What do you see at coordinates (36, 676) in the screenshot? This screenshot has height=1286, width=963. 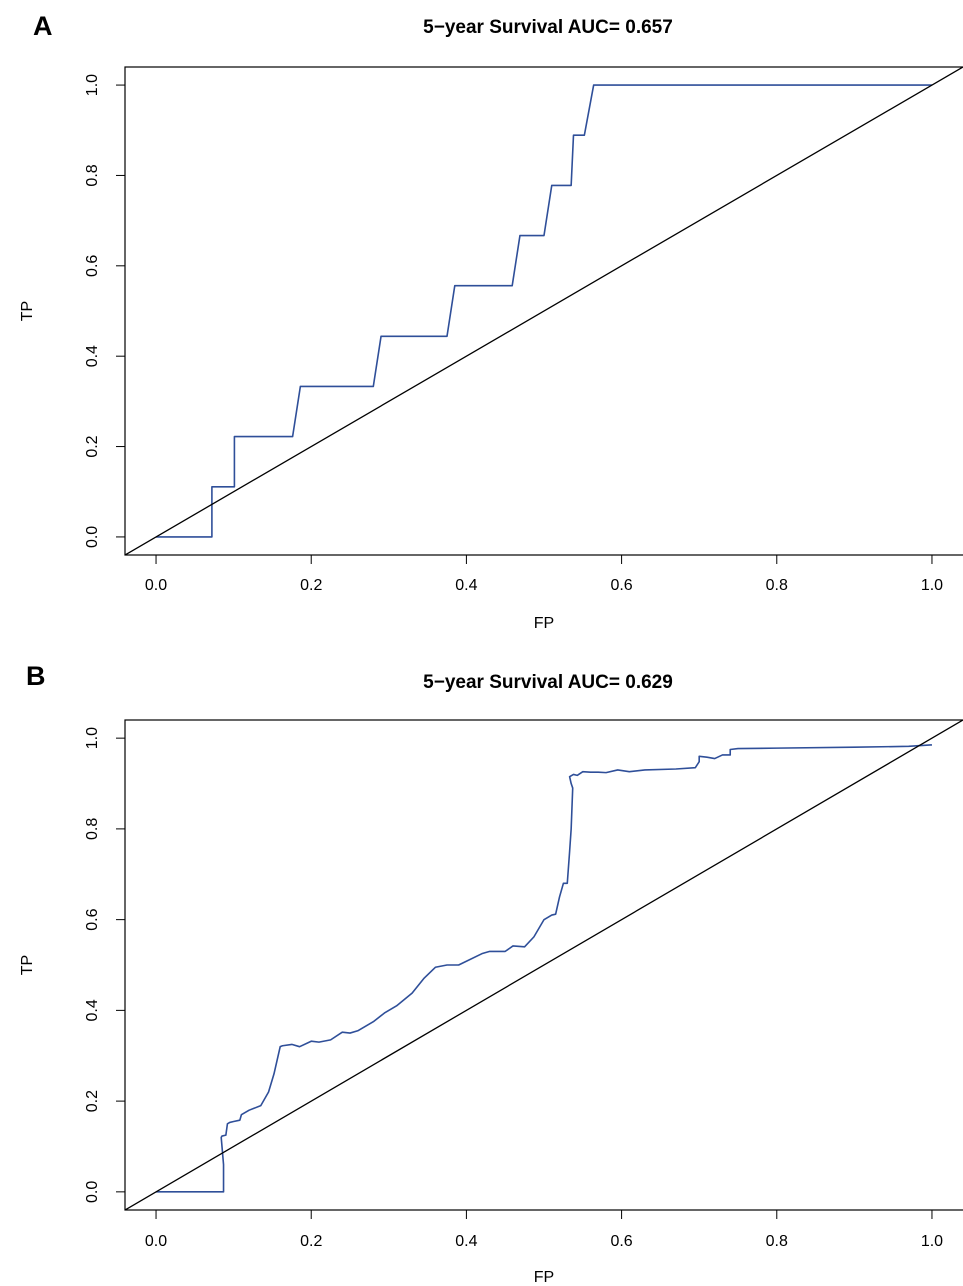 I see `panel-letter: B` at bounding box center [36, 676].